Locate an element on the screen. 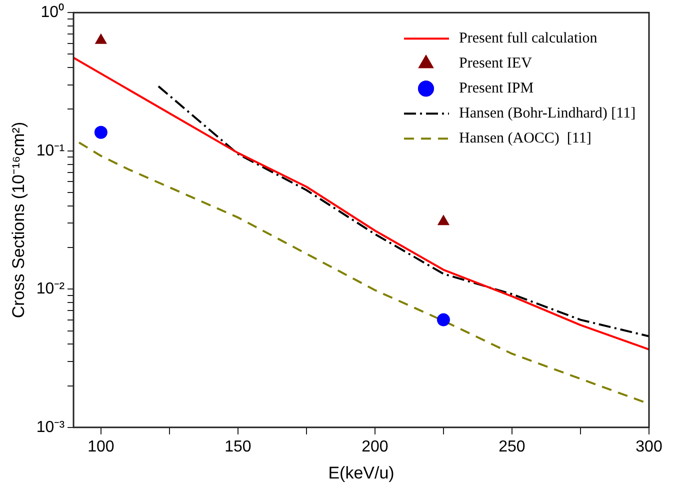  x-axis-title: E(keV/u) is located at coordinates (361, 472).